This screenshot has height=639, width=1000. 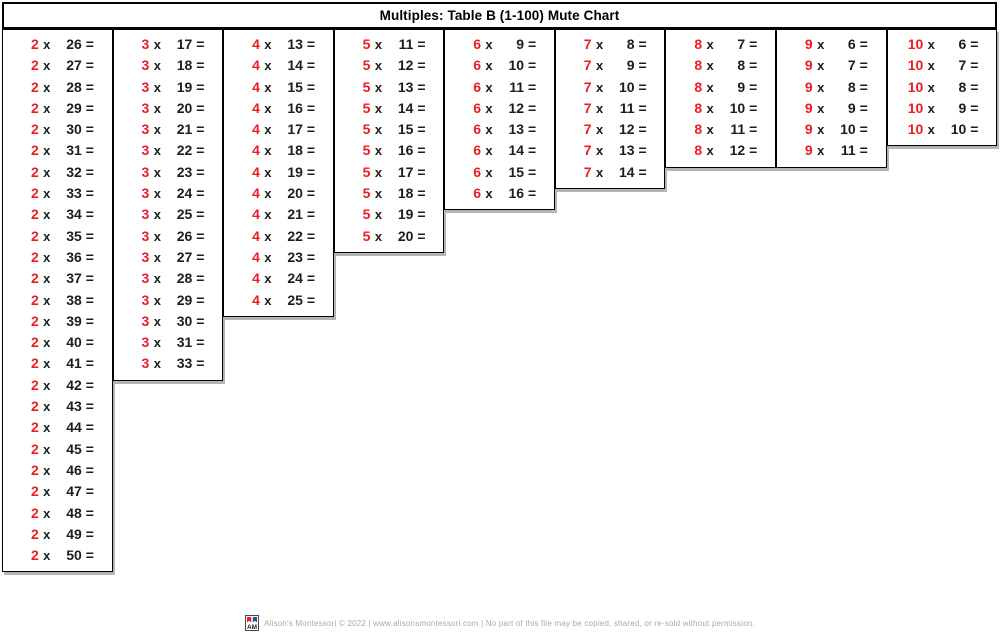 I want to click on multiplicand: 13, so click(x=295, y=44).